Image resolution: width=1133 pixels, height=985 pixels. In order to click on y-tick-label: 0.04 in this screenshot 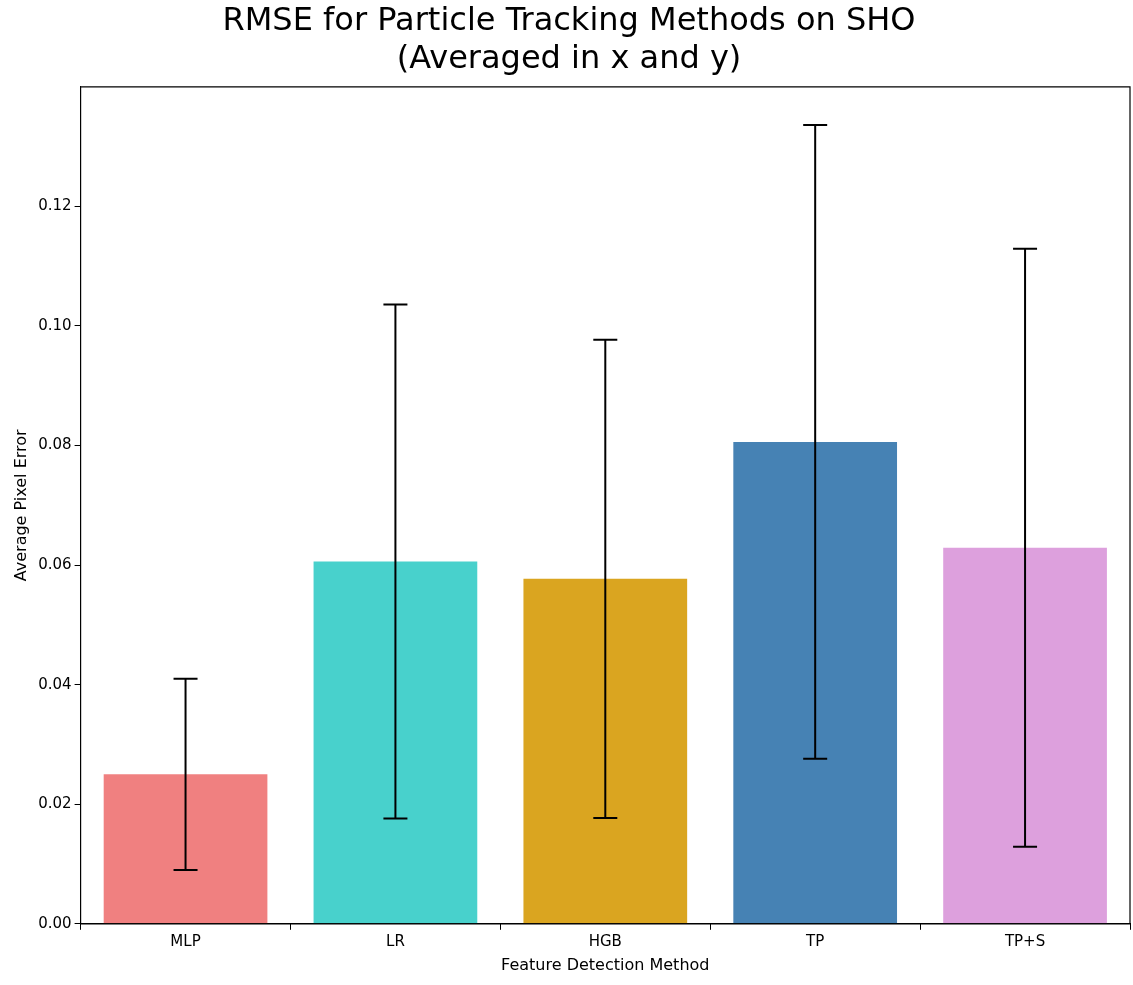, I will do `click(55, 683)`.